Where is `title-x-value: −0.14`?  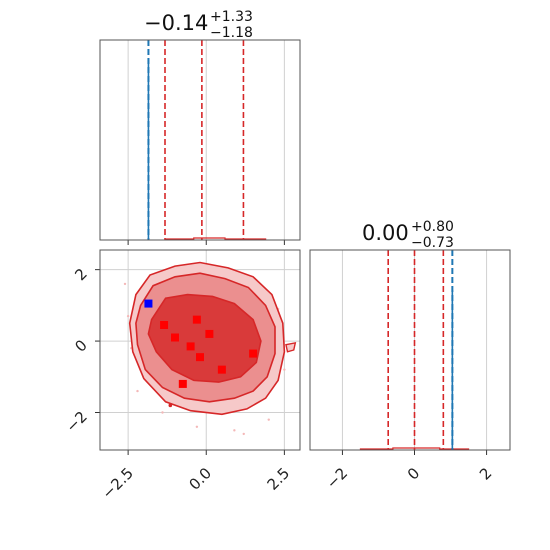 title-x-value: −0.14 is located at coordinates (176, 23).